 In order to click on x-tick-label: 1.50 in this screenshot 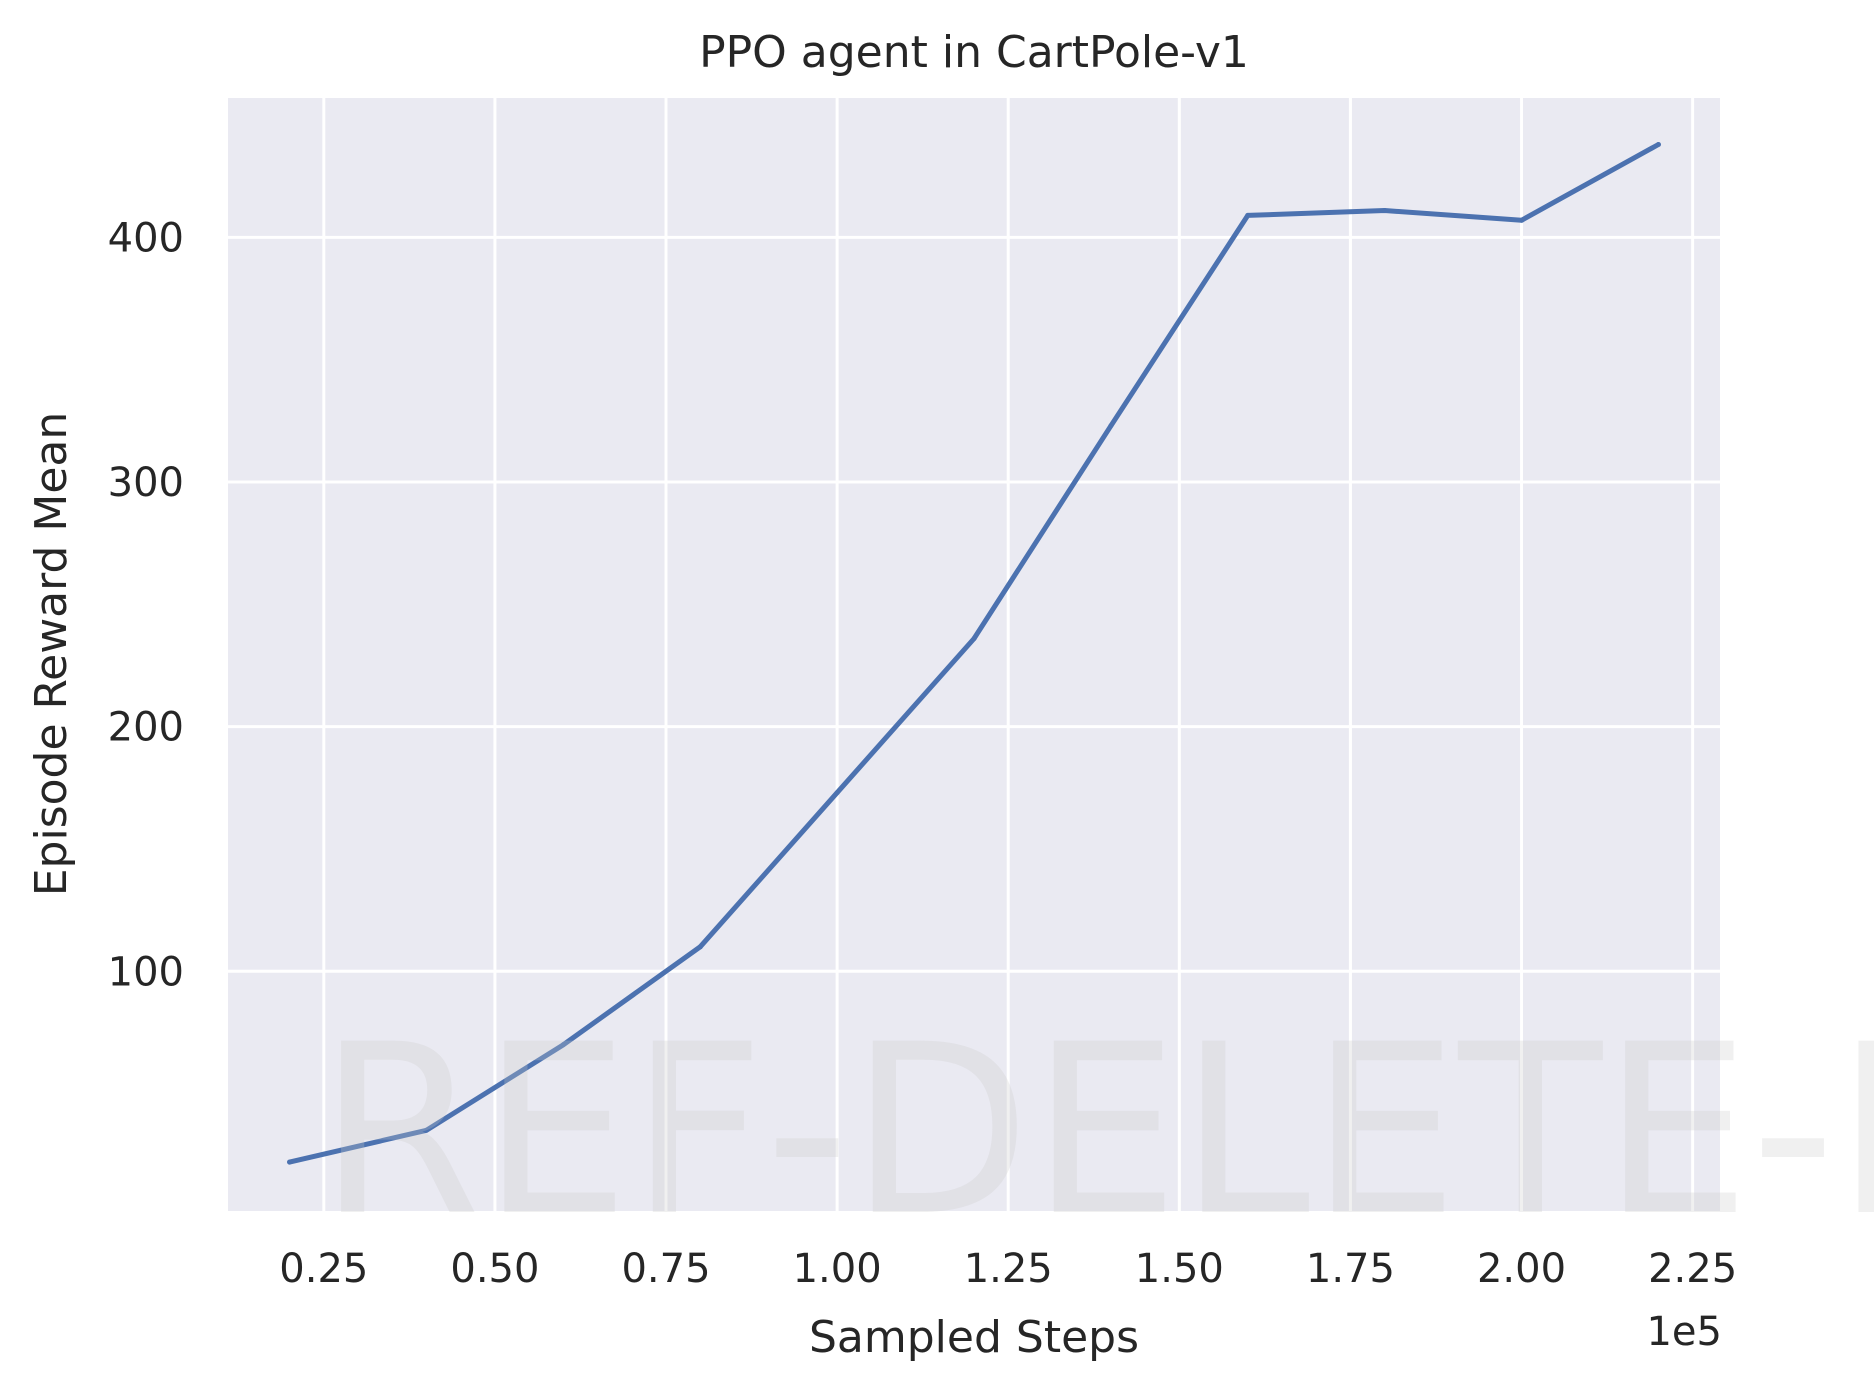, I will do `click(1179, 1269)`.